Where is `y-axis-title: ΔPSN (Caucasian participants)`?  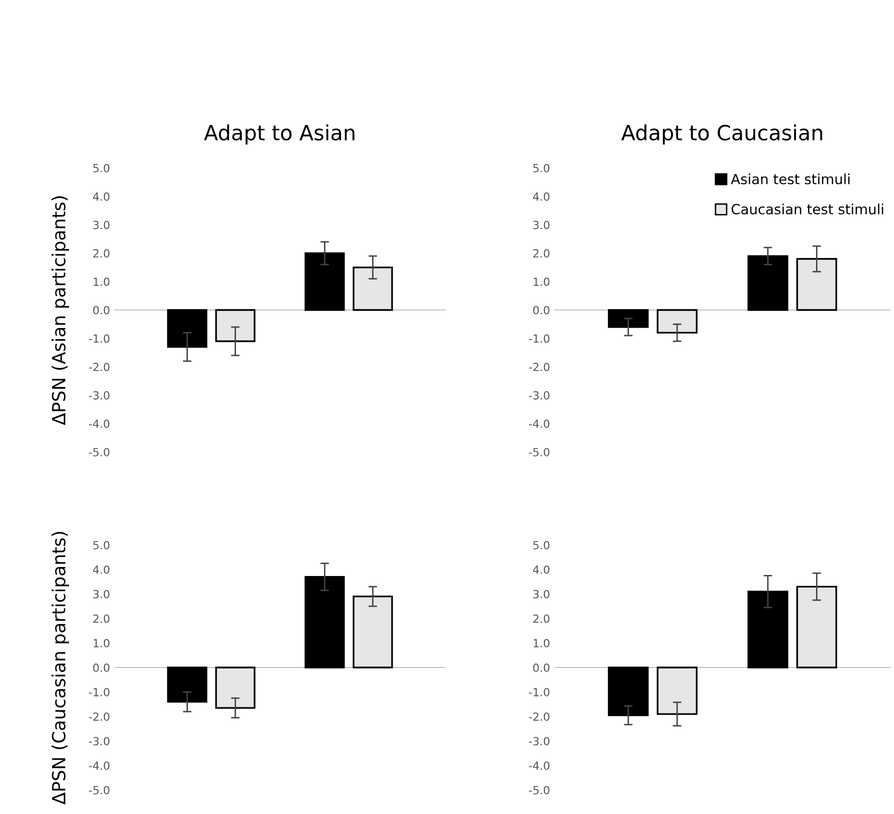
y-axis-title: ΔPSN (Caucasian participants) is located at coordinates (61, 668).